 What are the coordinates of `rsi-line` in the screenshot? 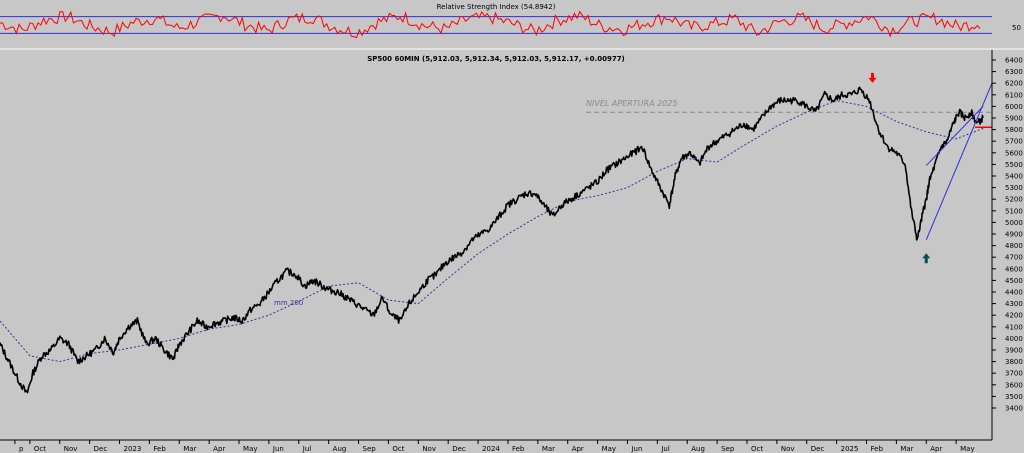 It's located at (490, 24).